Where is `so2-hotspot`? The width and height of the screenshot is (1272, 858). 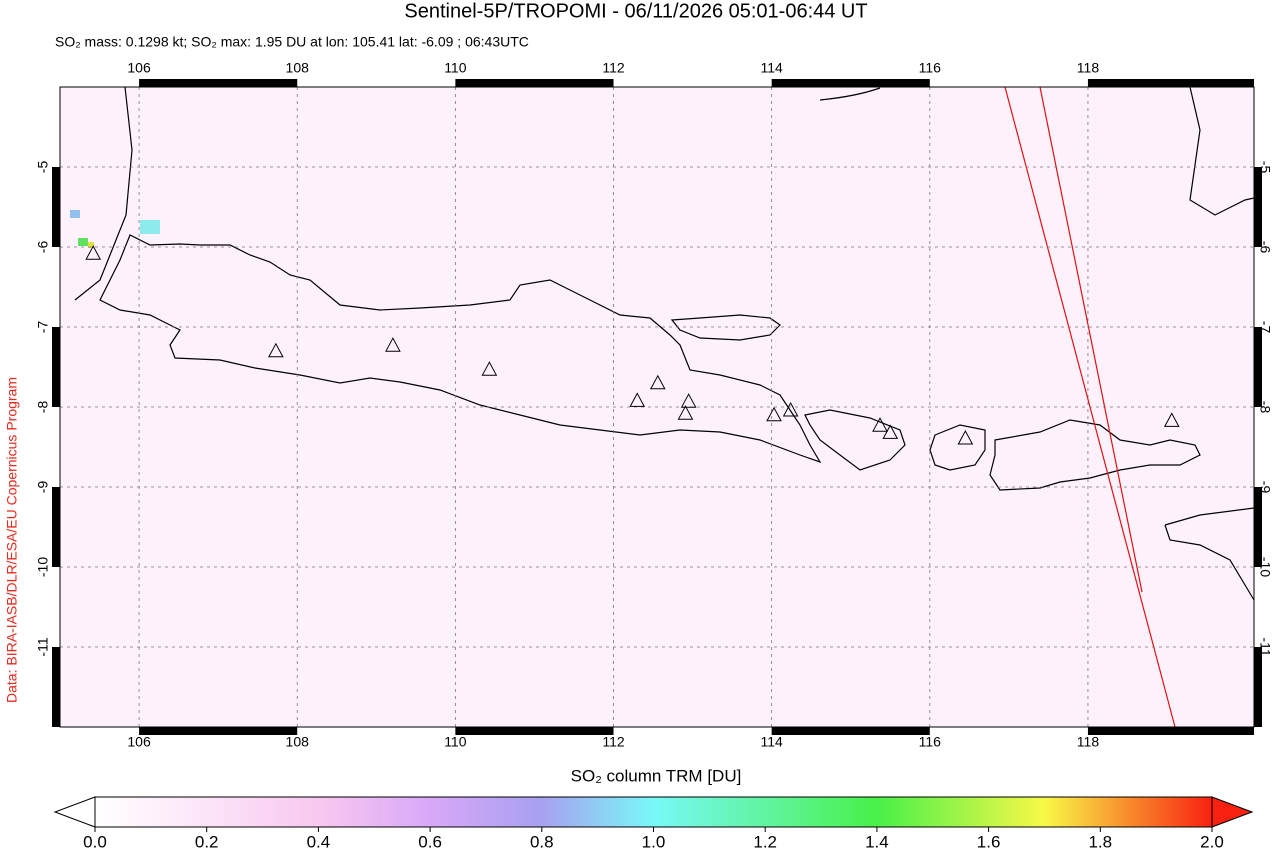 so2-hotspot is located at coordinates (115, 229).